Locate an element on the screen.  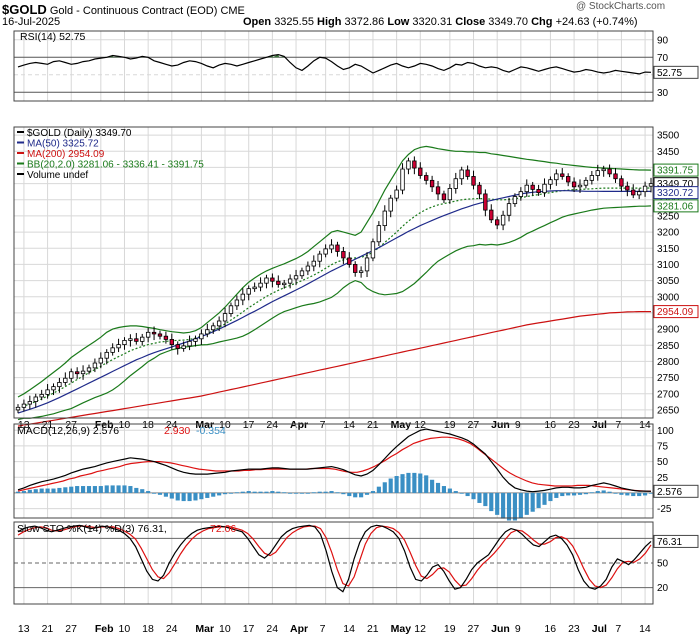
x-tick-label-bottom: 13 is located at coordinates (24, 629).